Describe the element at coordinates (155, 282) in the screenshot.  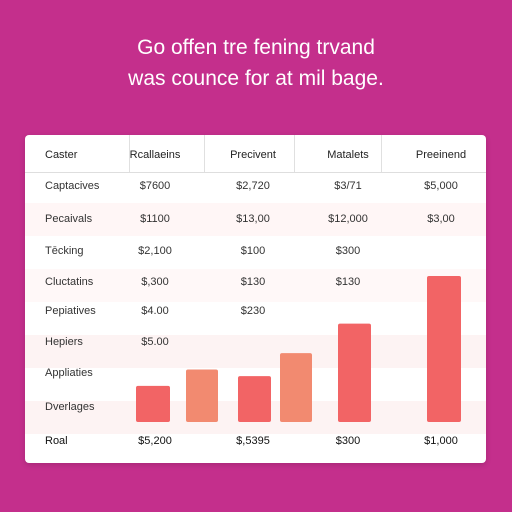
I see `table-cell: $,300` at that location.